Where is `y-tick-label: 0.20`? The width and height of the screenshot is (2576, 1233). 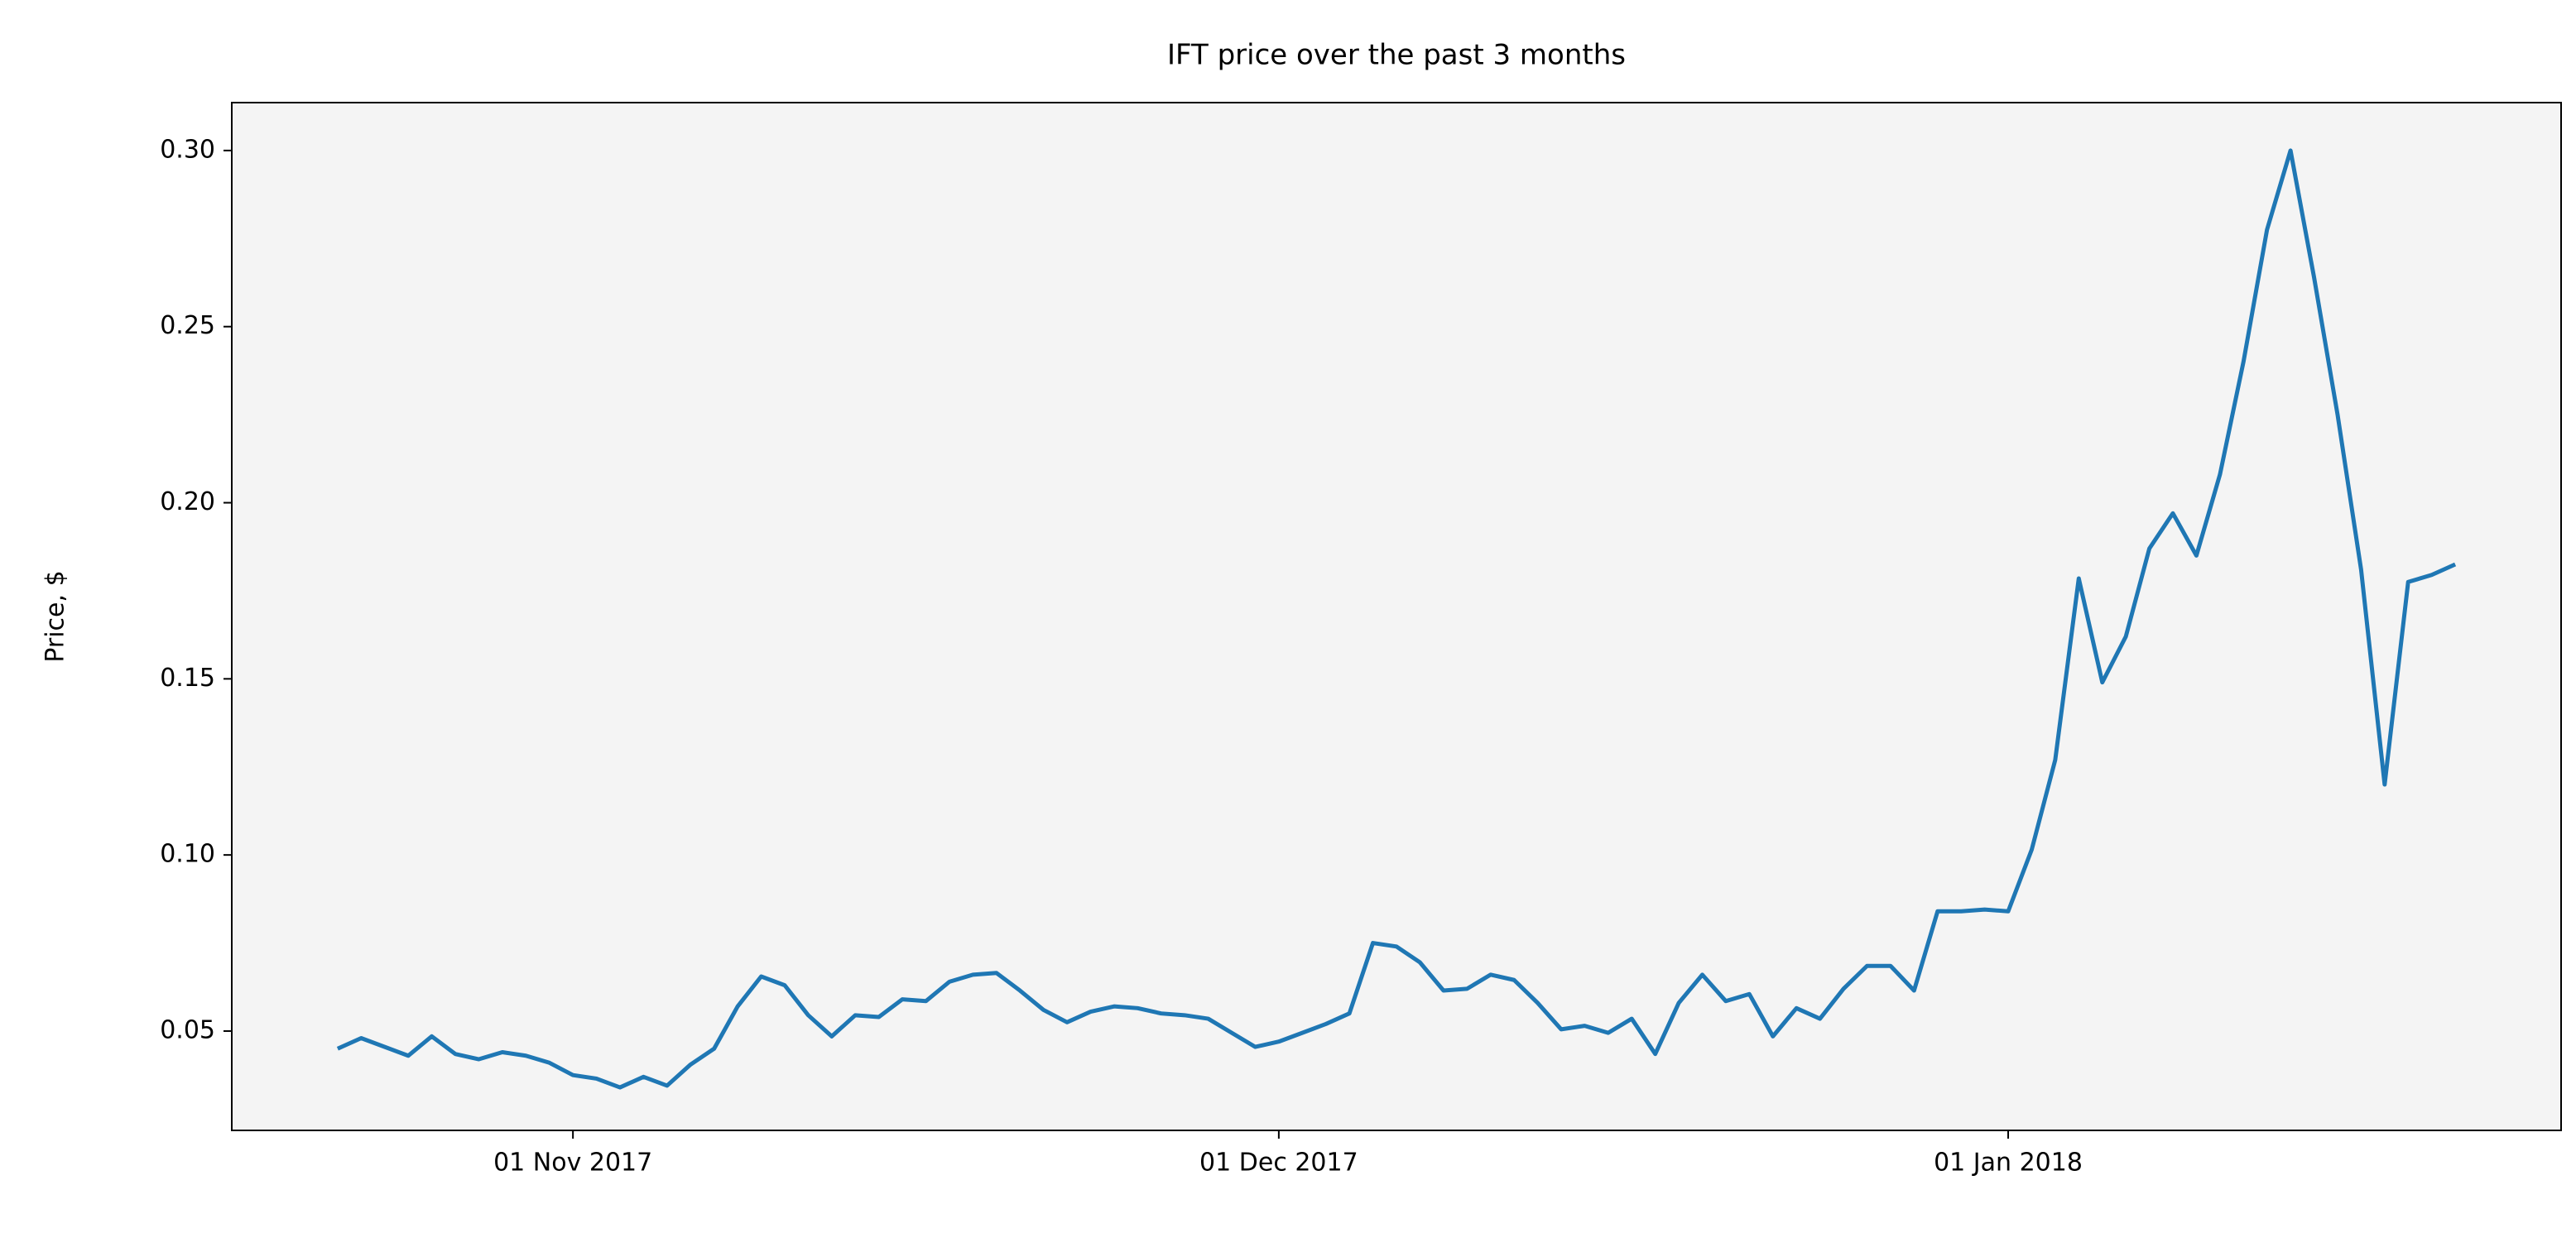
y-tick-label: 0.20 is located at coordinates (187, 501).